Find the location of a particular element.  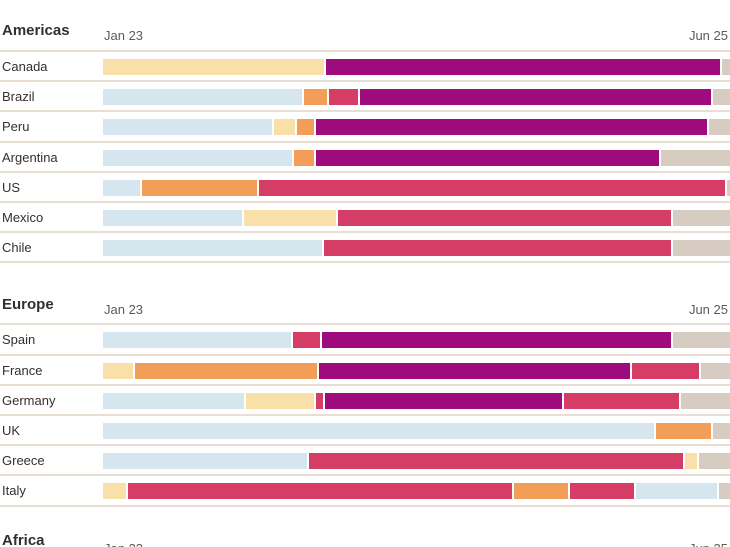

section-title-africa: Africa is located at coordinates (23, 539).